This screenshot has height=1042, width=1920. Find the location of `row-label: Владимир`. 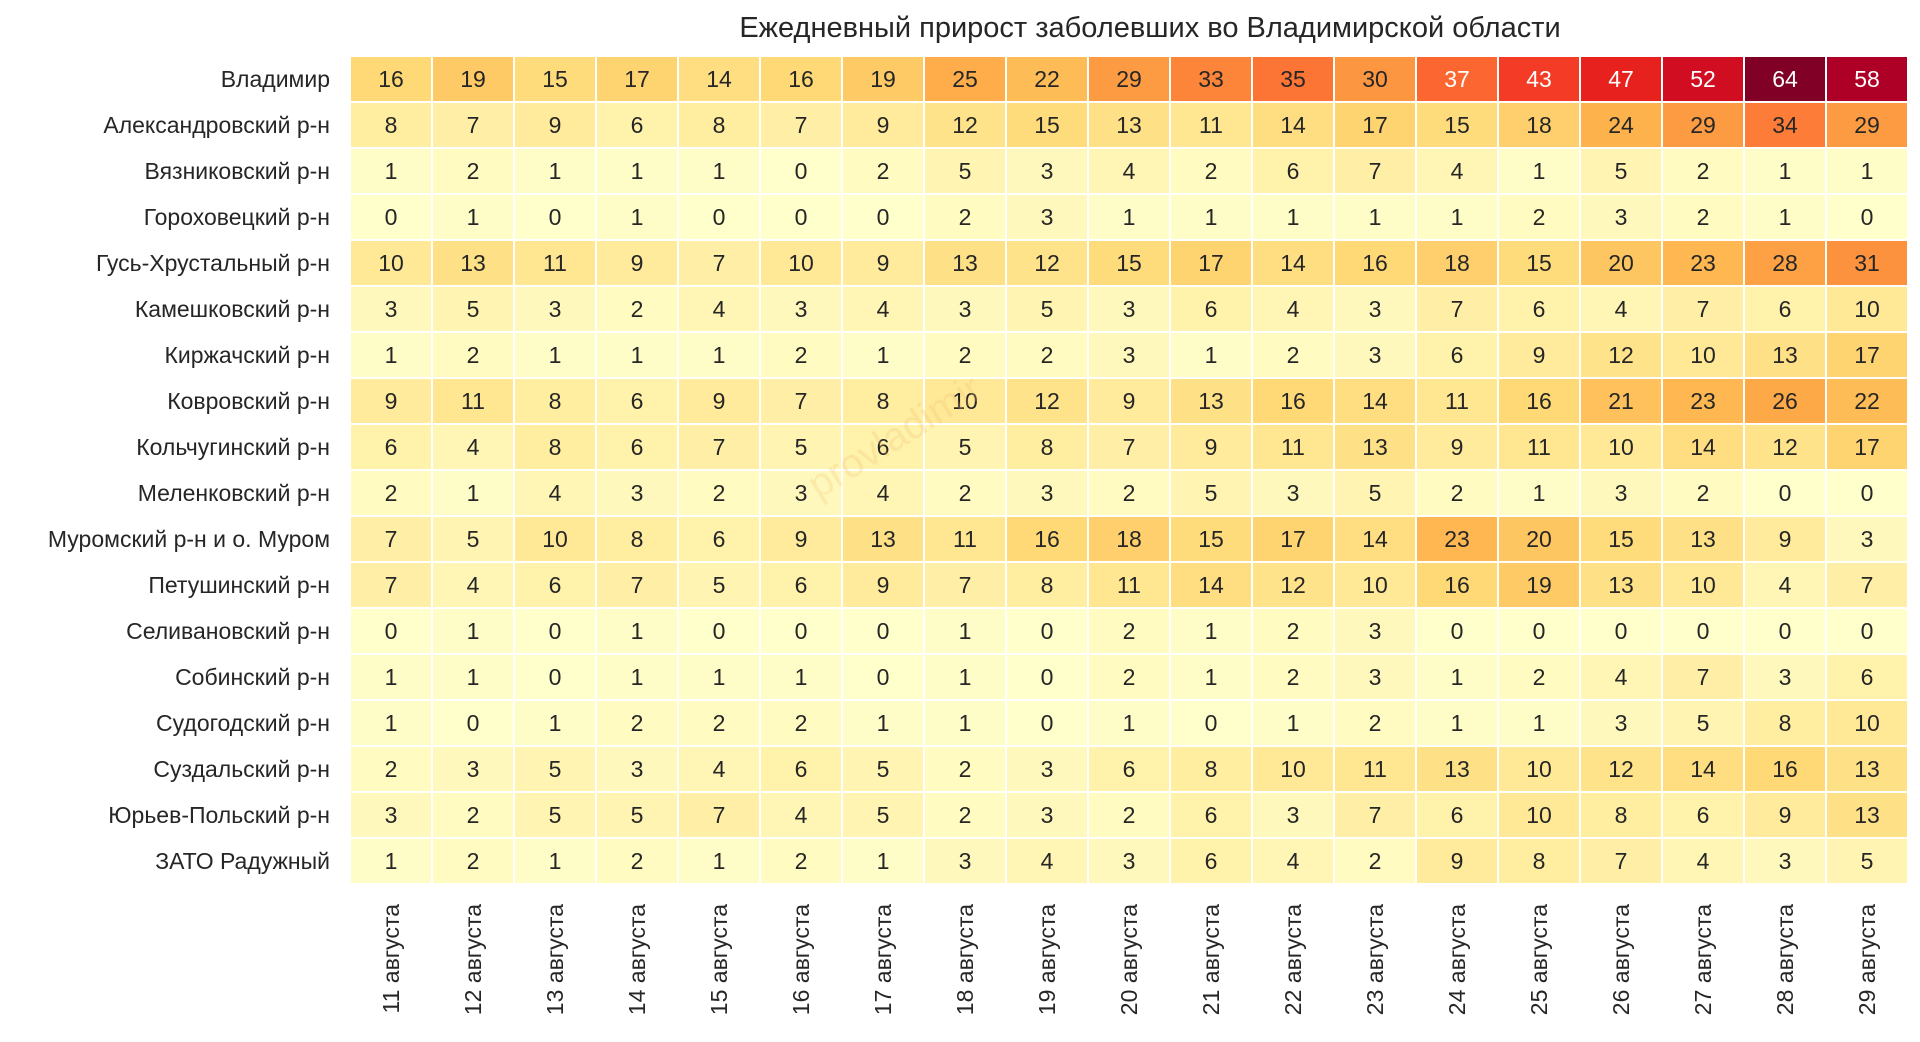

row-label: Владимир is located at coordinates (275, 79).